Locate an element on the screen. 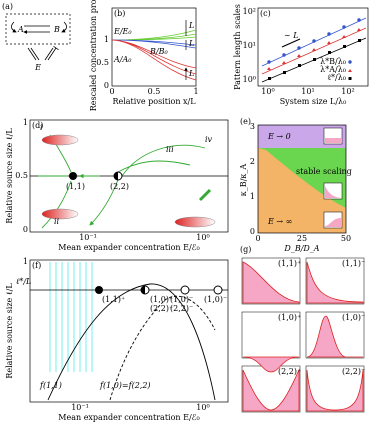  y-axis-label: Rescaled concentration profiles is located at coordinates (93, 55).